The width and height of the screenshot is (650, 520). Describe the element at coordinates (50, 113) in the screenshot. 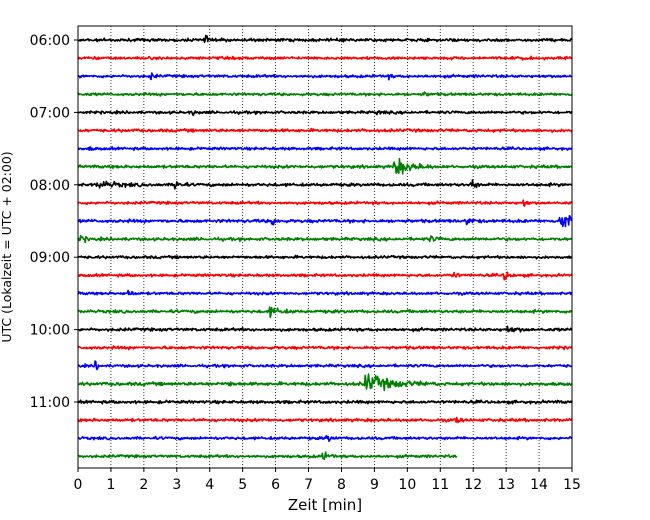

I see `y-tick-label: 07:00` at that location.